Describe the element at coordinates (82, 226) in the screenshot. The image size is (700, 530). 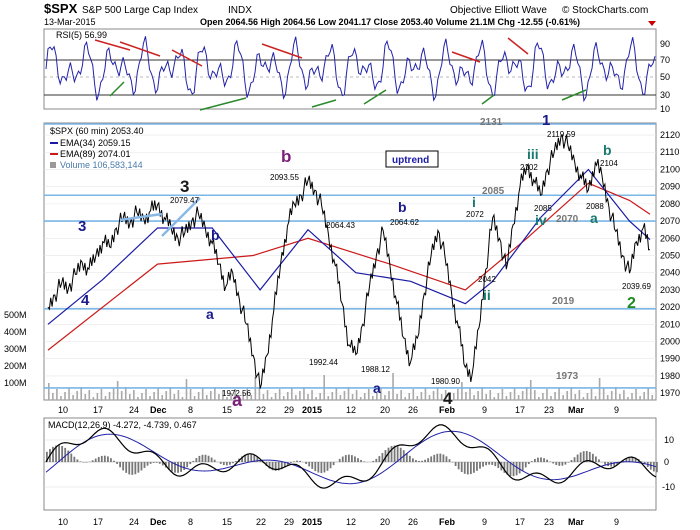
I see `wave-label: 3` at that location.